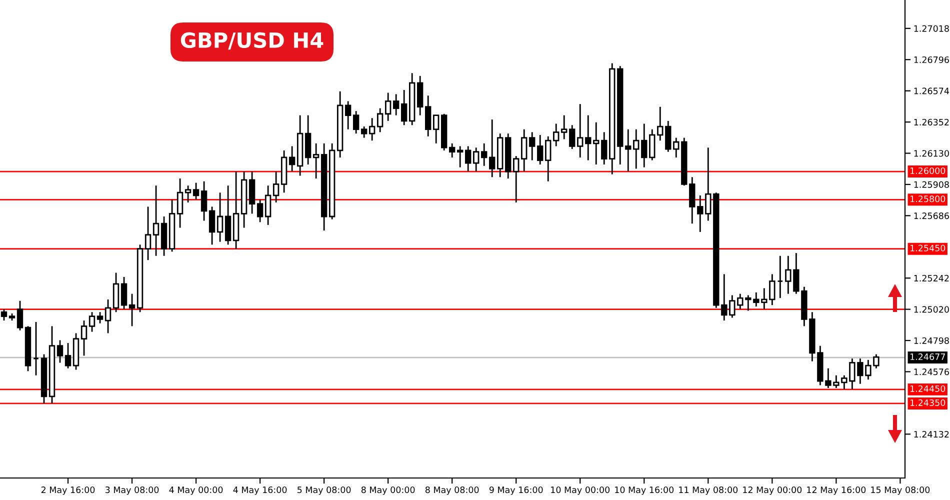  Describe the element at coordinates (931, 309) in the screenshot. I see `y-tick-label: 1.25020` at that location.